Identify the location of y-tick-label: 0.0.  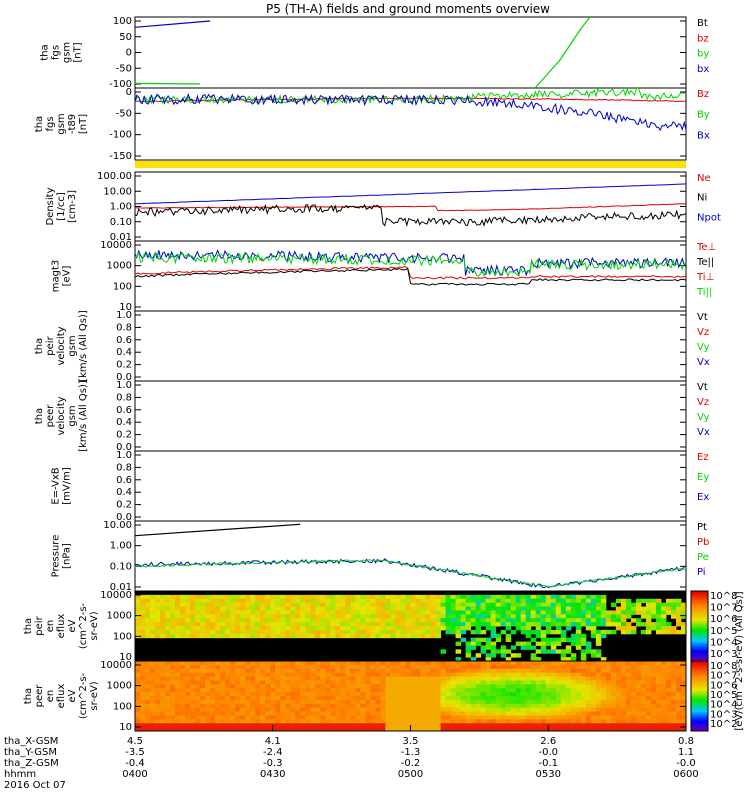
(124, 517).